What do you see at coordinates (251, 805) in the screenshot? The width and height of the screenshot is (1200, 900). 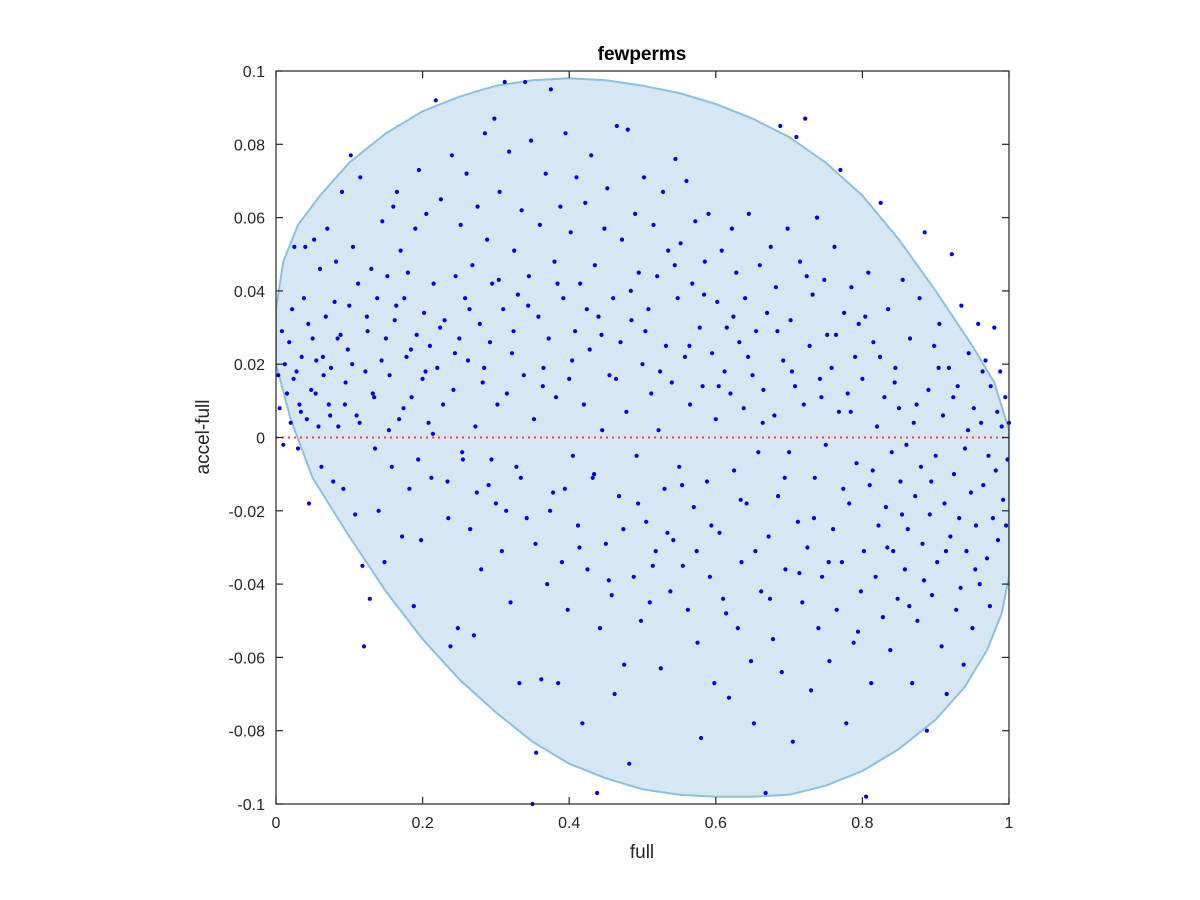 I see `y-tick-label: -0.1` at bounding box center [251, 805].